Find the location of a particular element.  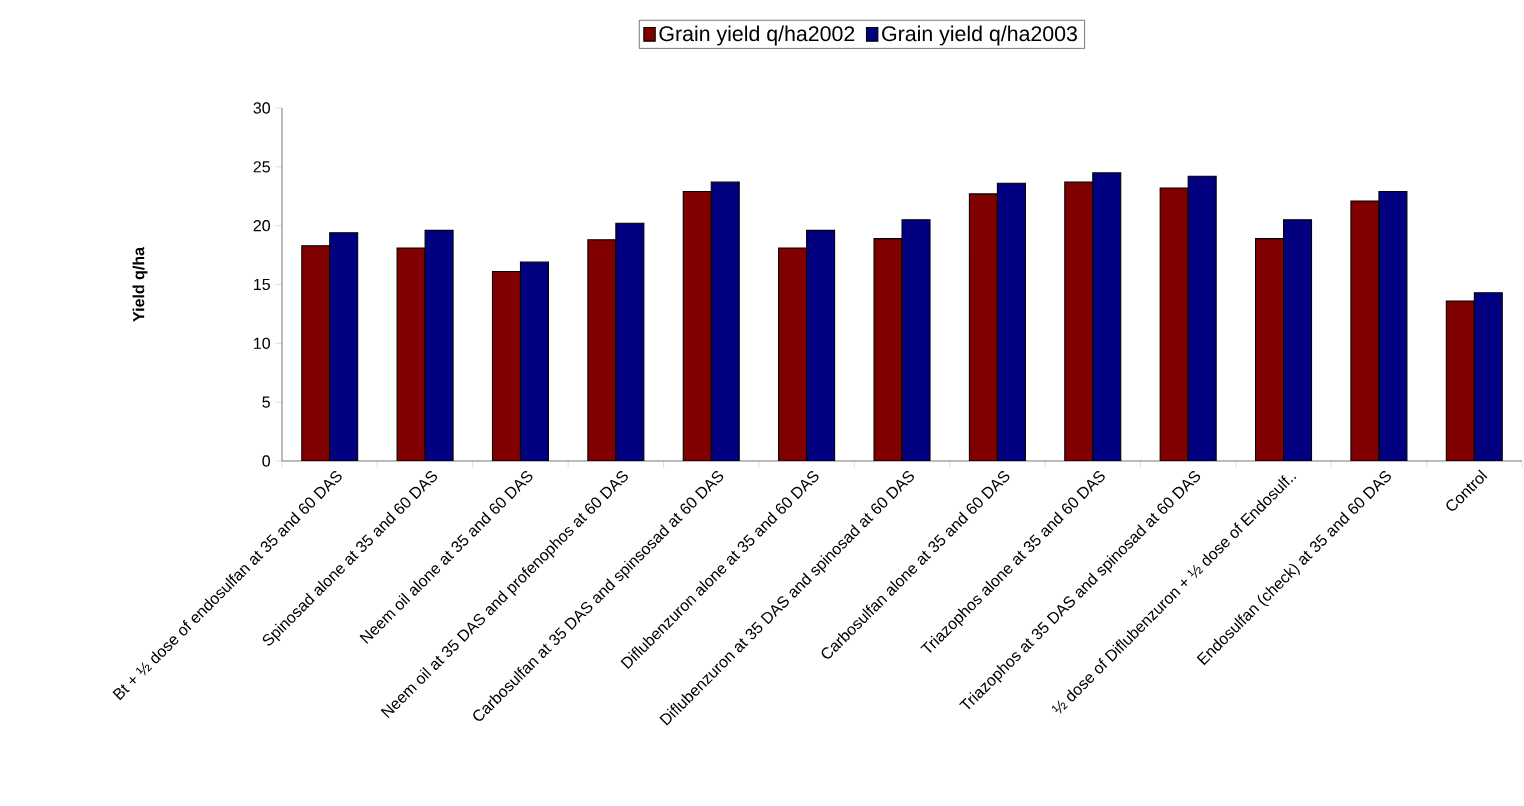

y-tick-label: 5 is located at coordinates (266, 402).